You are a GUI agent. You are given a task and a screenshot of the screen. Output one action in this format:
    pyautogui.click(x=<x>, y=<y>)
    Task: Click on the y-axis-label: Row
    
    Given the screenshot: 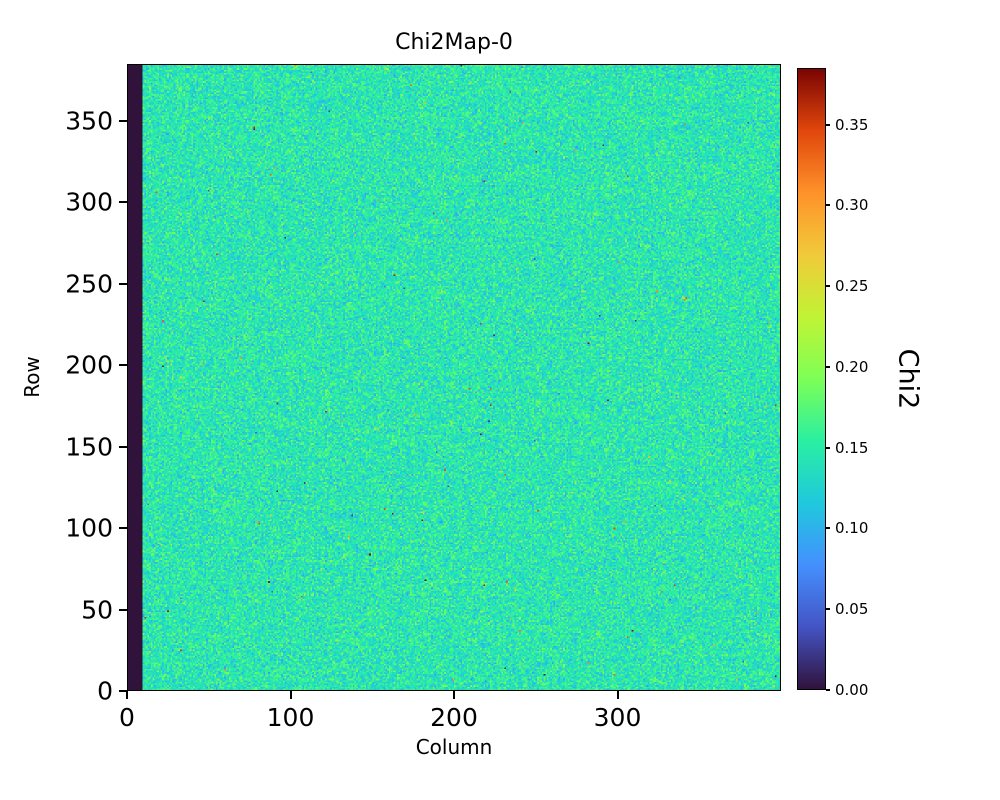 What is the action you would take?
    pyautogui.click(x=32, y=377)
    